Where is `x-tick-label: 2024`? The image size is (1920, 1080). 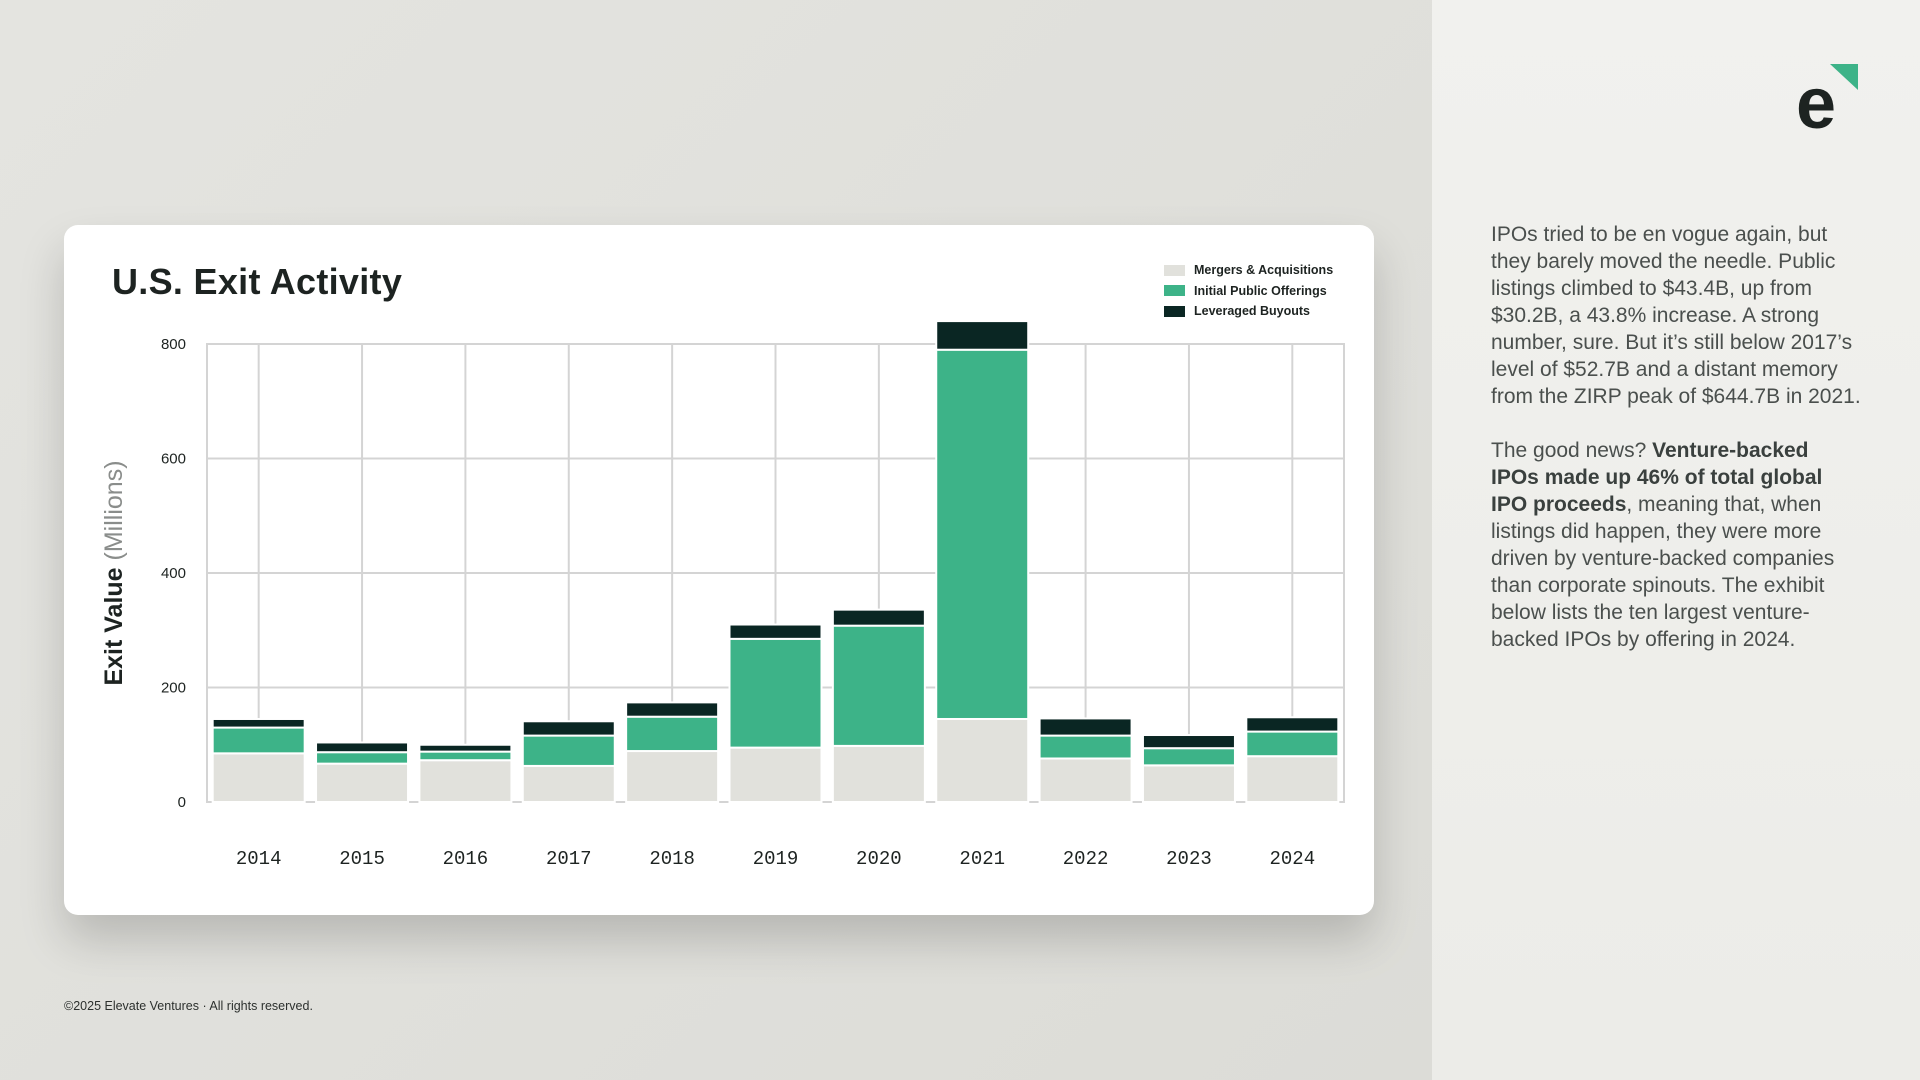
x-tick-label: 2024 is located at coordinates (1293, 859).